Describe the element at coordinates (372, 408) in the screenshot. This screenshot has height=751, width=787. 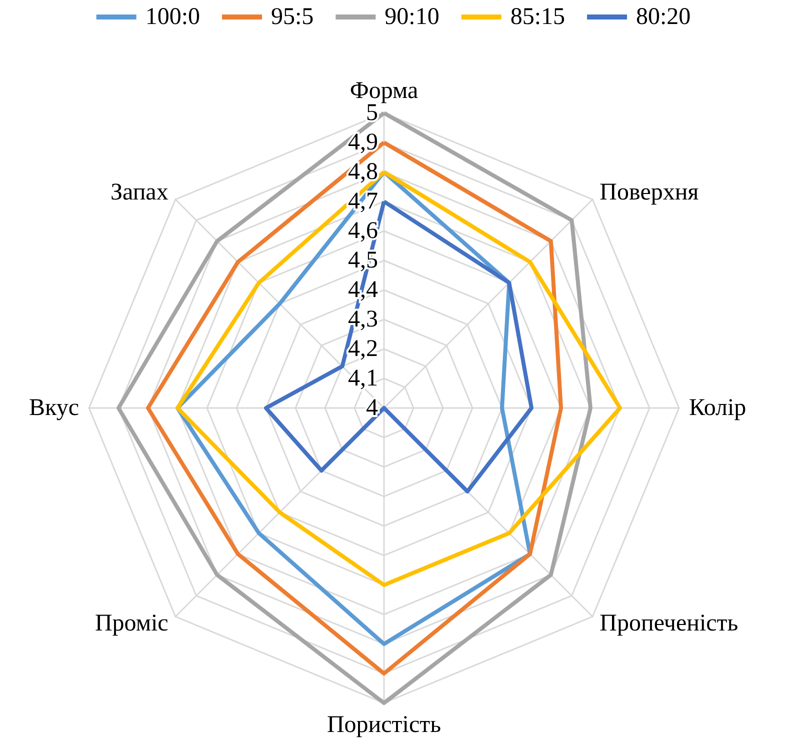
I see `y-tick-label: 4` at that location.